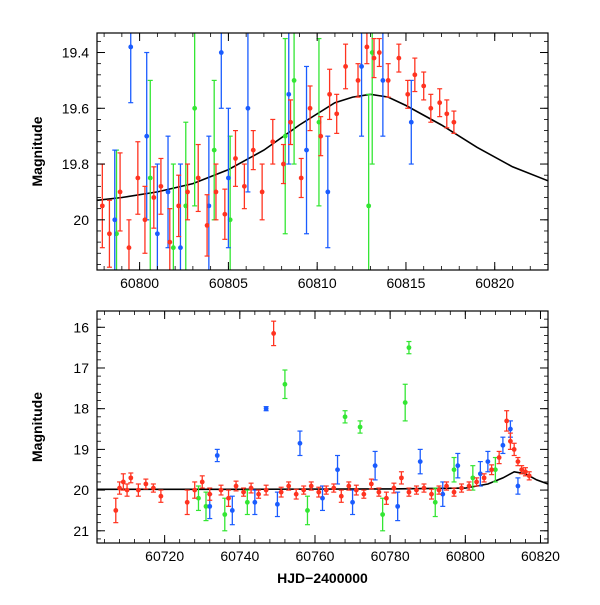 This screenshot has height=605, width=600. What do you see at coordinates (81, 368) in the screenshot?
I see `y-tick-label: 17` at bounding box center [81, 368].